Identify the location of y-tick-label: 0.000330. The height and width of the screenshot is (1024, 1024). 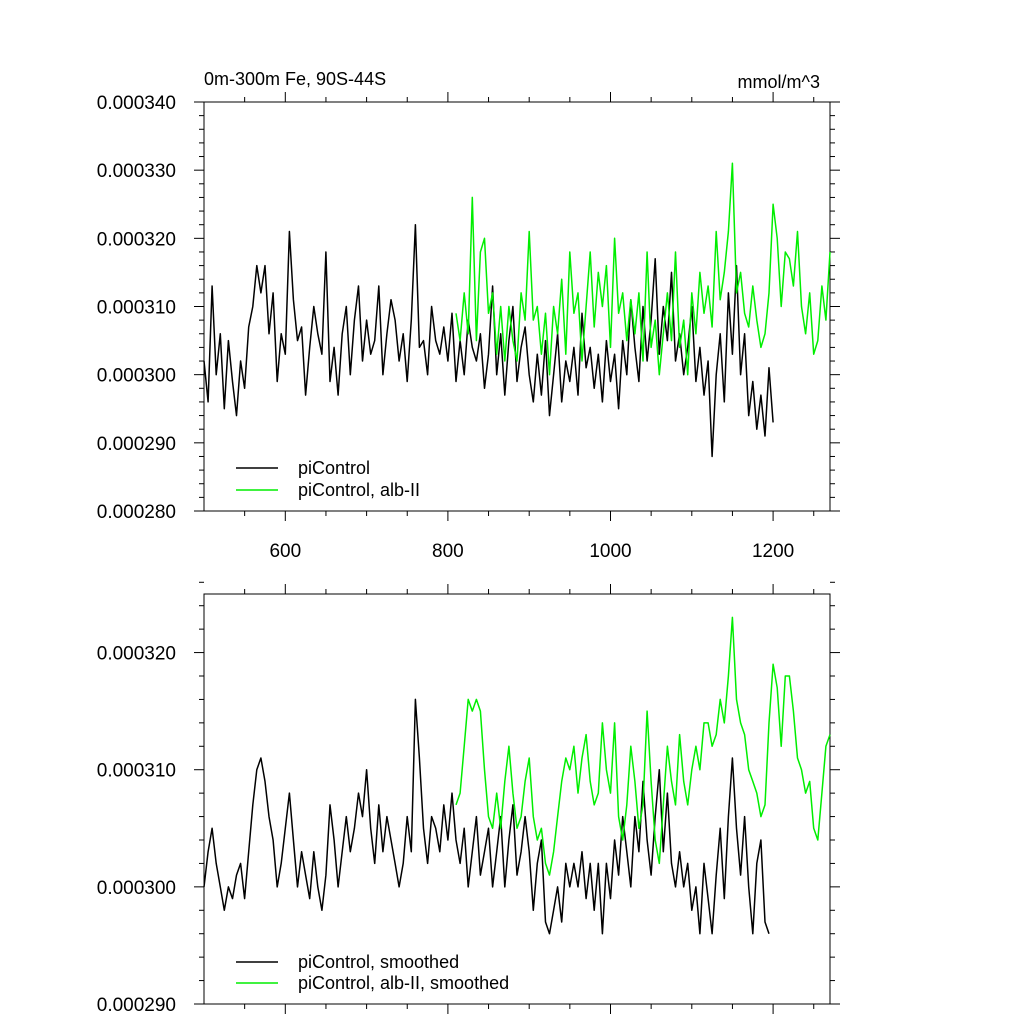
(136, 171).